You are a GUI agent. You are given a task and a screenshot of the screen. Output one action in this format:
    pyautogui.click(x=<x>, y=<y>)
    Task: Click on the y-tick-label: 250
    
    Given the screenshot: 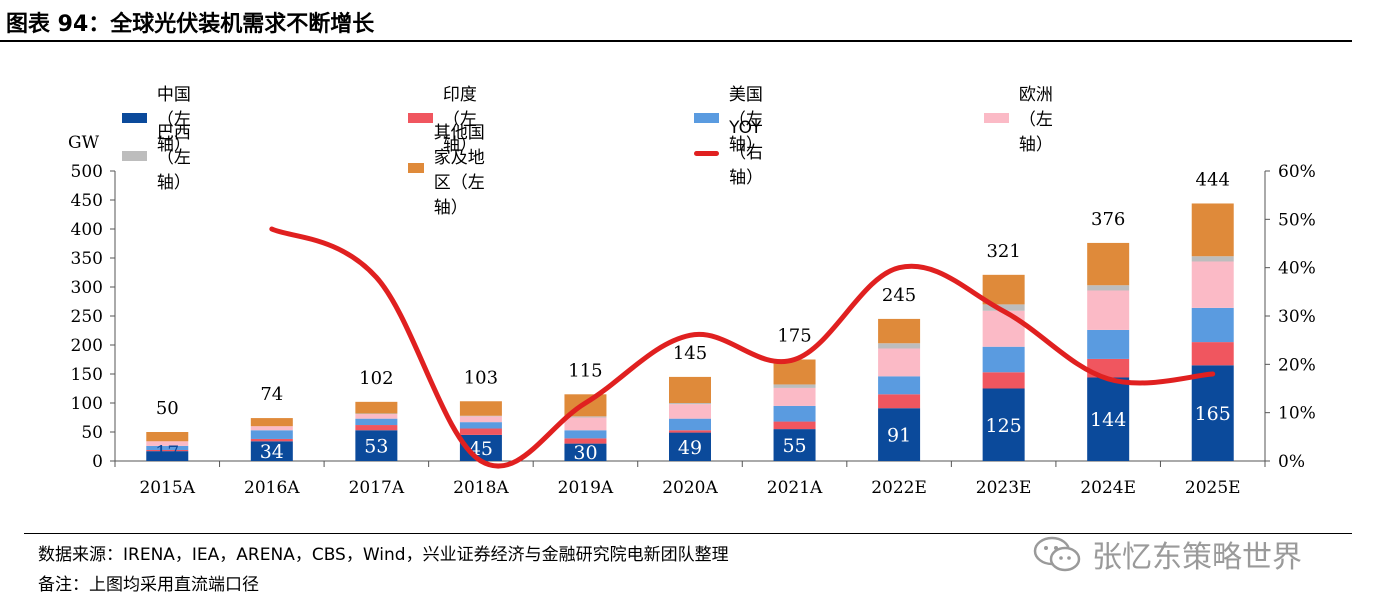 What is the action you would take?
    pyautogui.click(x=87, y=317)
    